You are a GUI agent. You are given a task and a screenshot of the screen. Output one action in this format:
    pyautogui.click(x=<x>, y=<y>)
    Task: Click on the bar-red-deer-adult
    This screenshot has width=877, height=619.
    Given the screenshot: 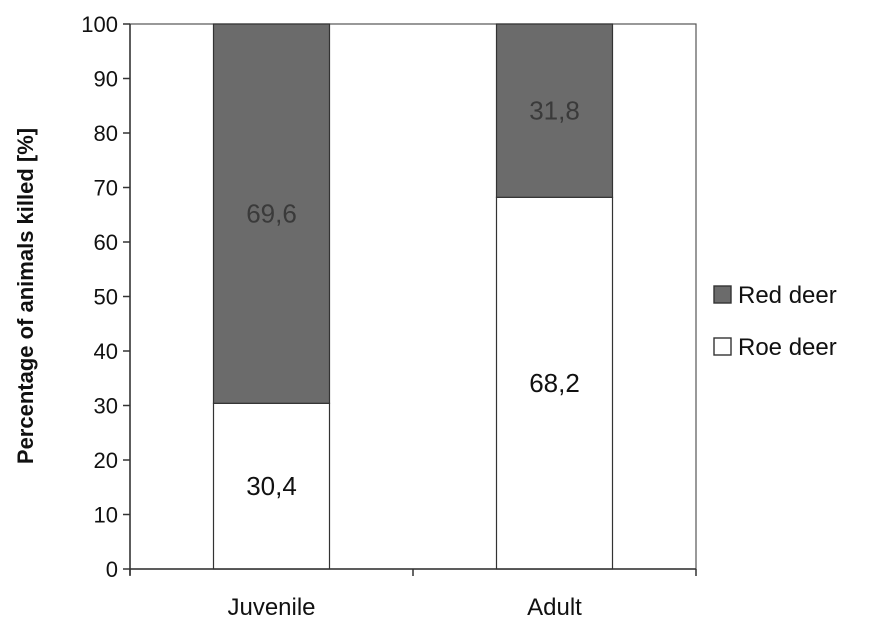 What is the action you would take?
    pyautogui.click(x=554, y=110)
    